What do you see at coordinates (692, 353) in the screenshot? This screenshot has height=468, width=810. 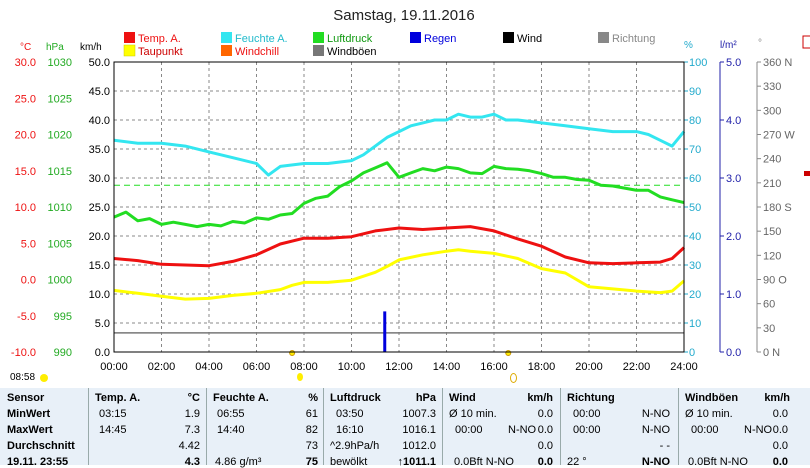 I see `humidity-tick-label: 0` at bounding box center [692, 353].